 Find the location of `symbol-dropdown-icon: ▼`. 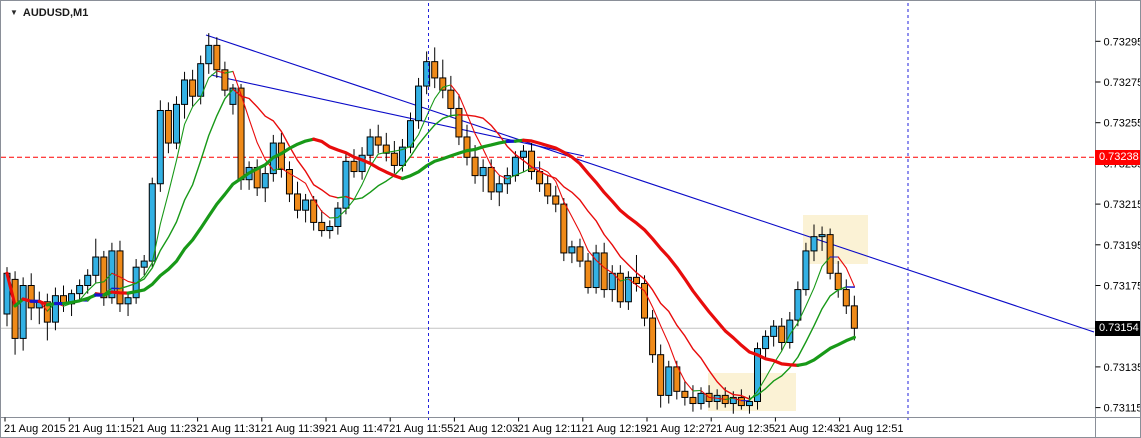

symbol-dropdown-icon: ▼ is located at coordinates (14, 12).